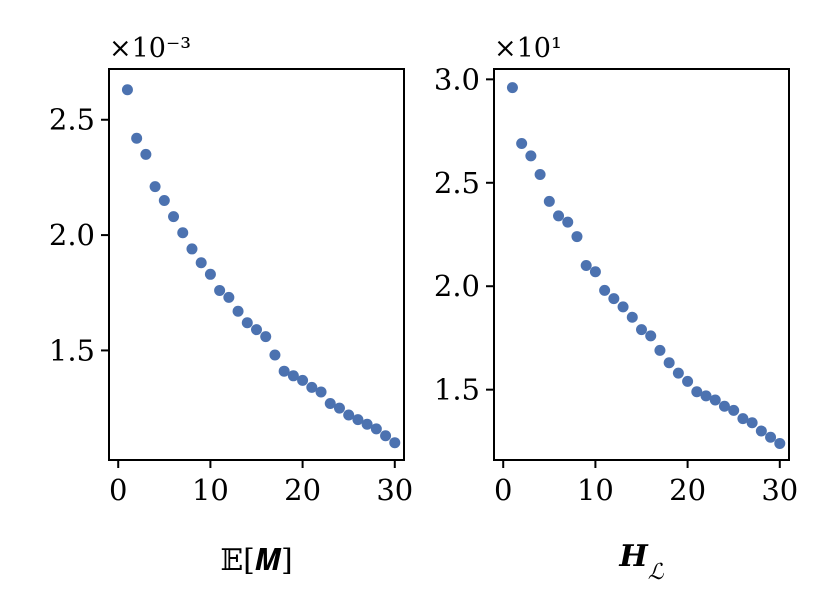  I want to click on x-axis-label: 𝑯ℒ, so click(641, 562).